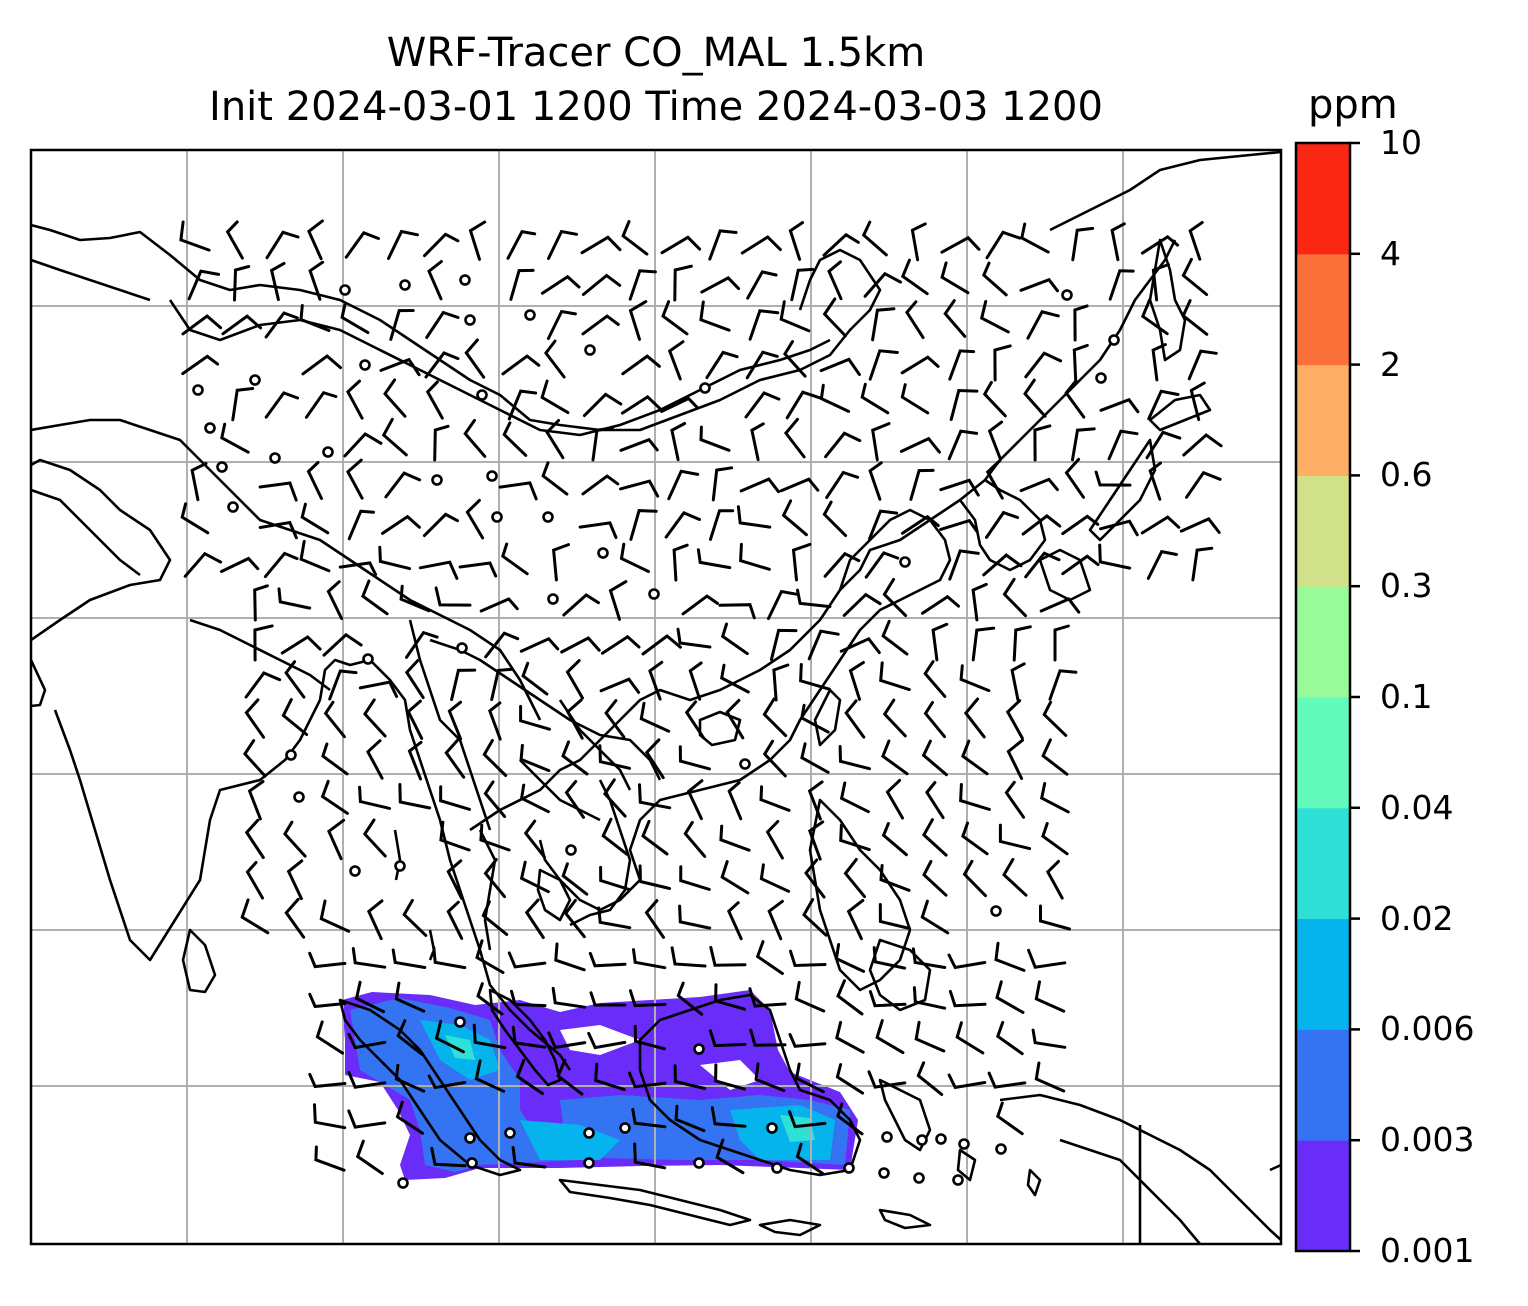 Image resolution: width=1528 pixels, height=1306 pixels. Describe the element at coordinates (1427, 1029) in the screenshot. I see `colorbar-tick-label: 0.006` at that location.